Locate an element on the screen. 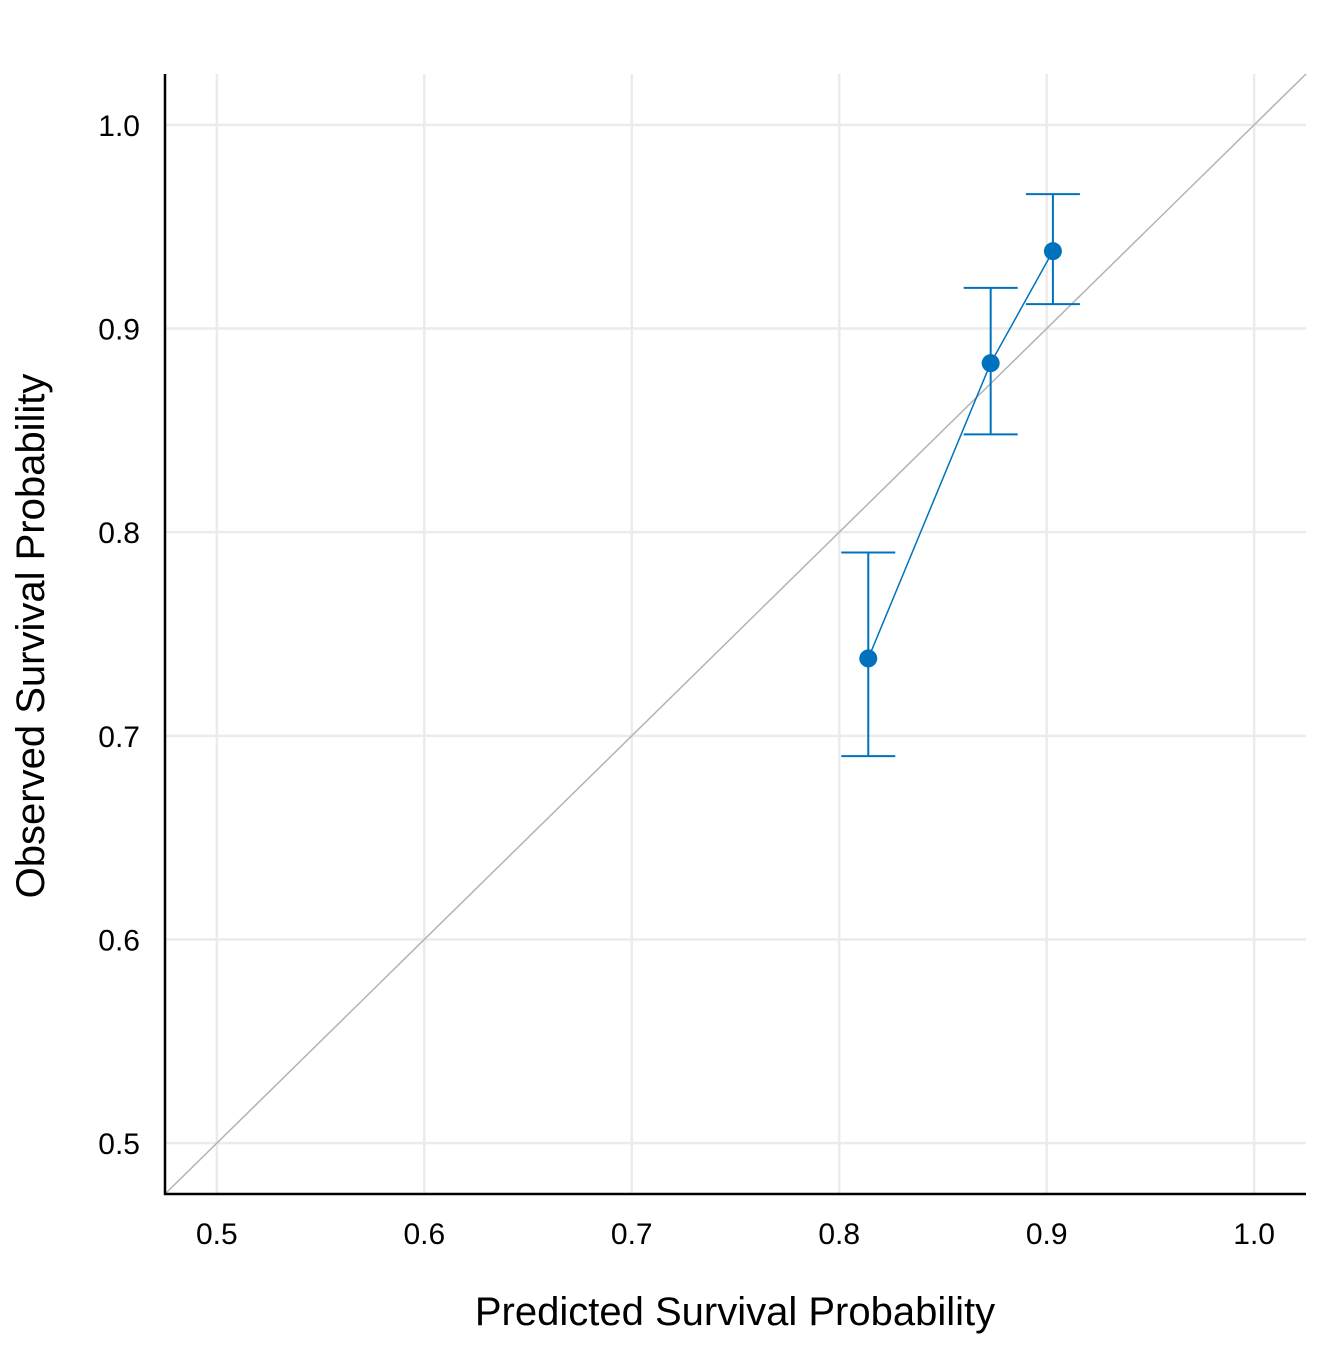  x-tick-label: 0.6 is located at coordinates (424, 1234).